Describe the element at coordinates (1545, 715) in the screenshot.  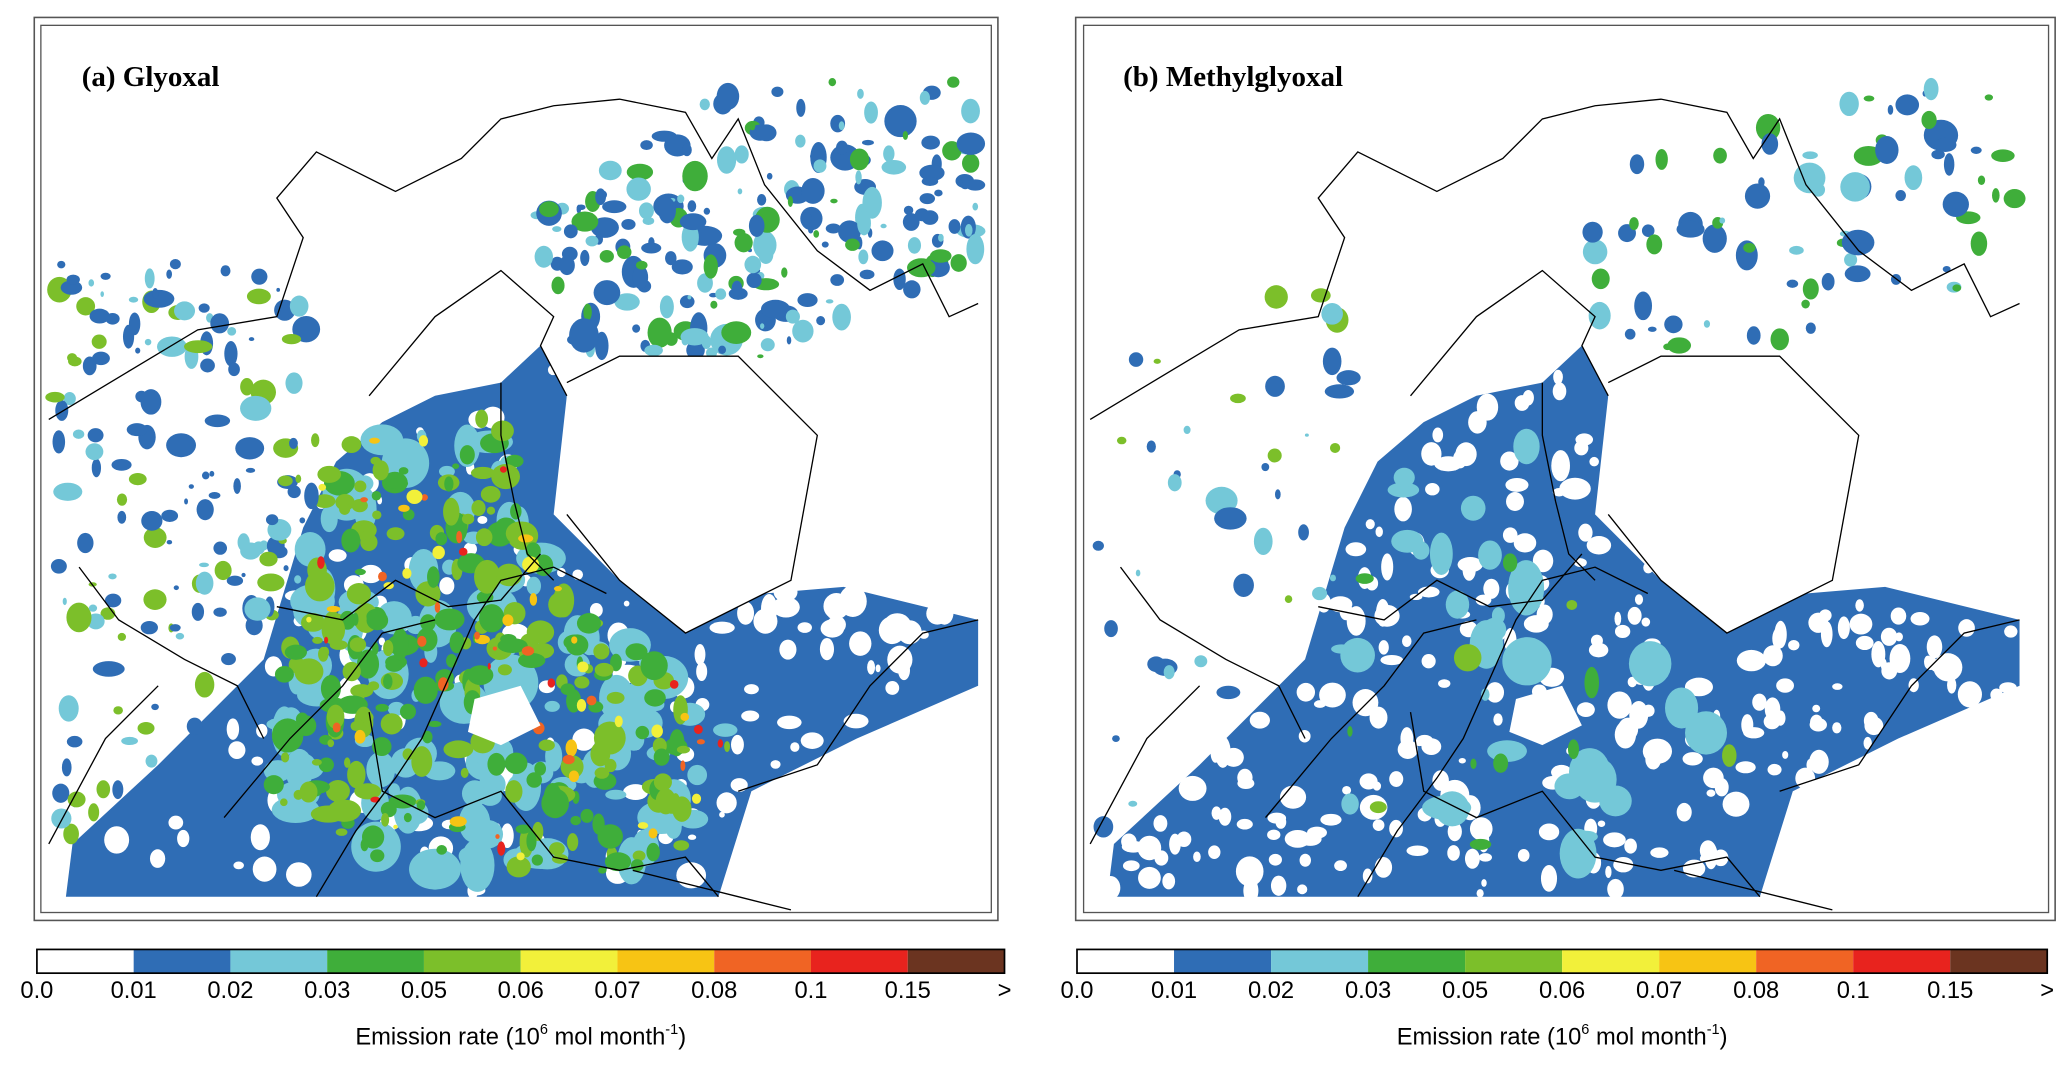
I see `lake` at that location.